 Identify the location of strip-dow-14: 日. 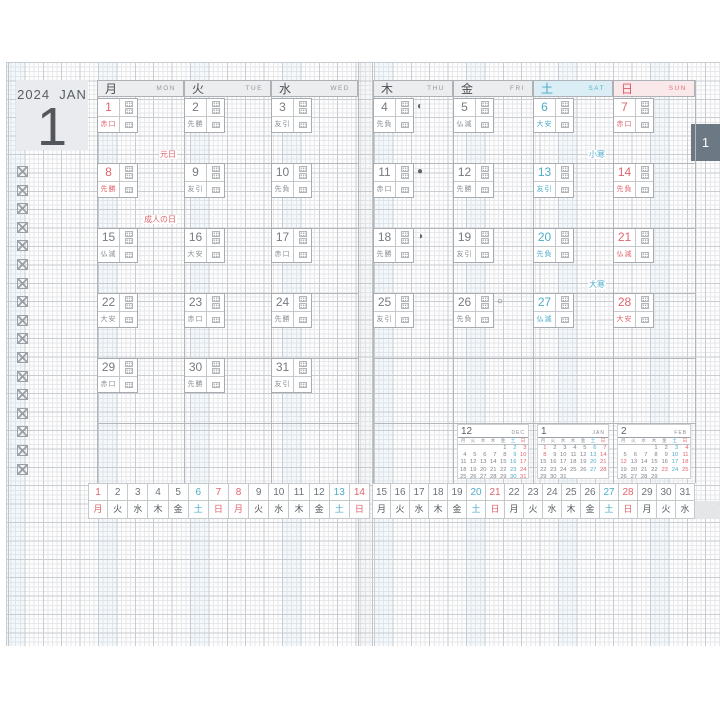
(359, 510).